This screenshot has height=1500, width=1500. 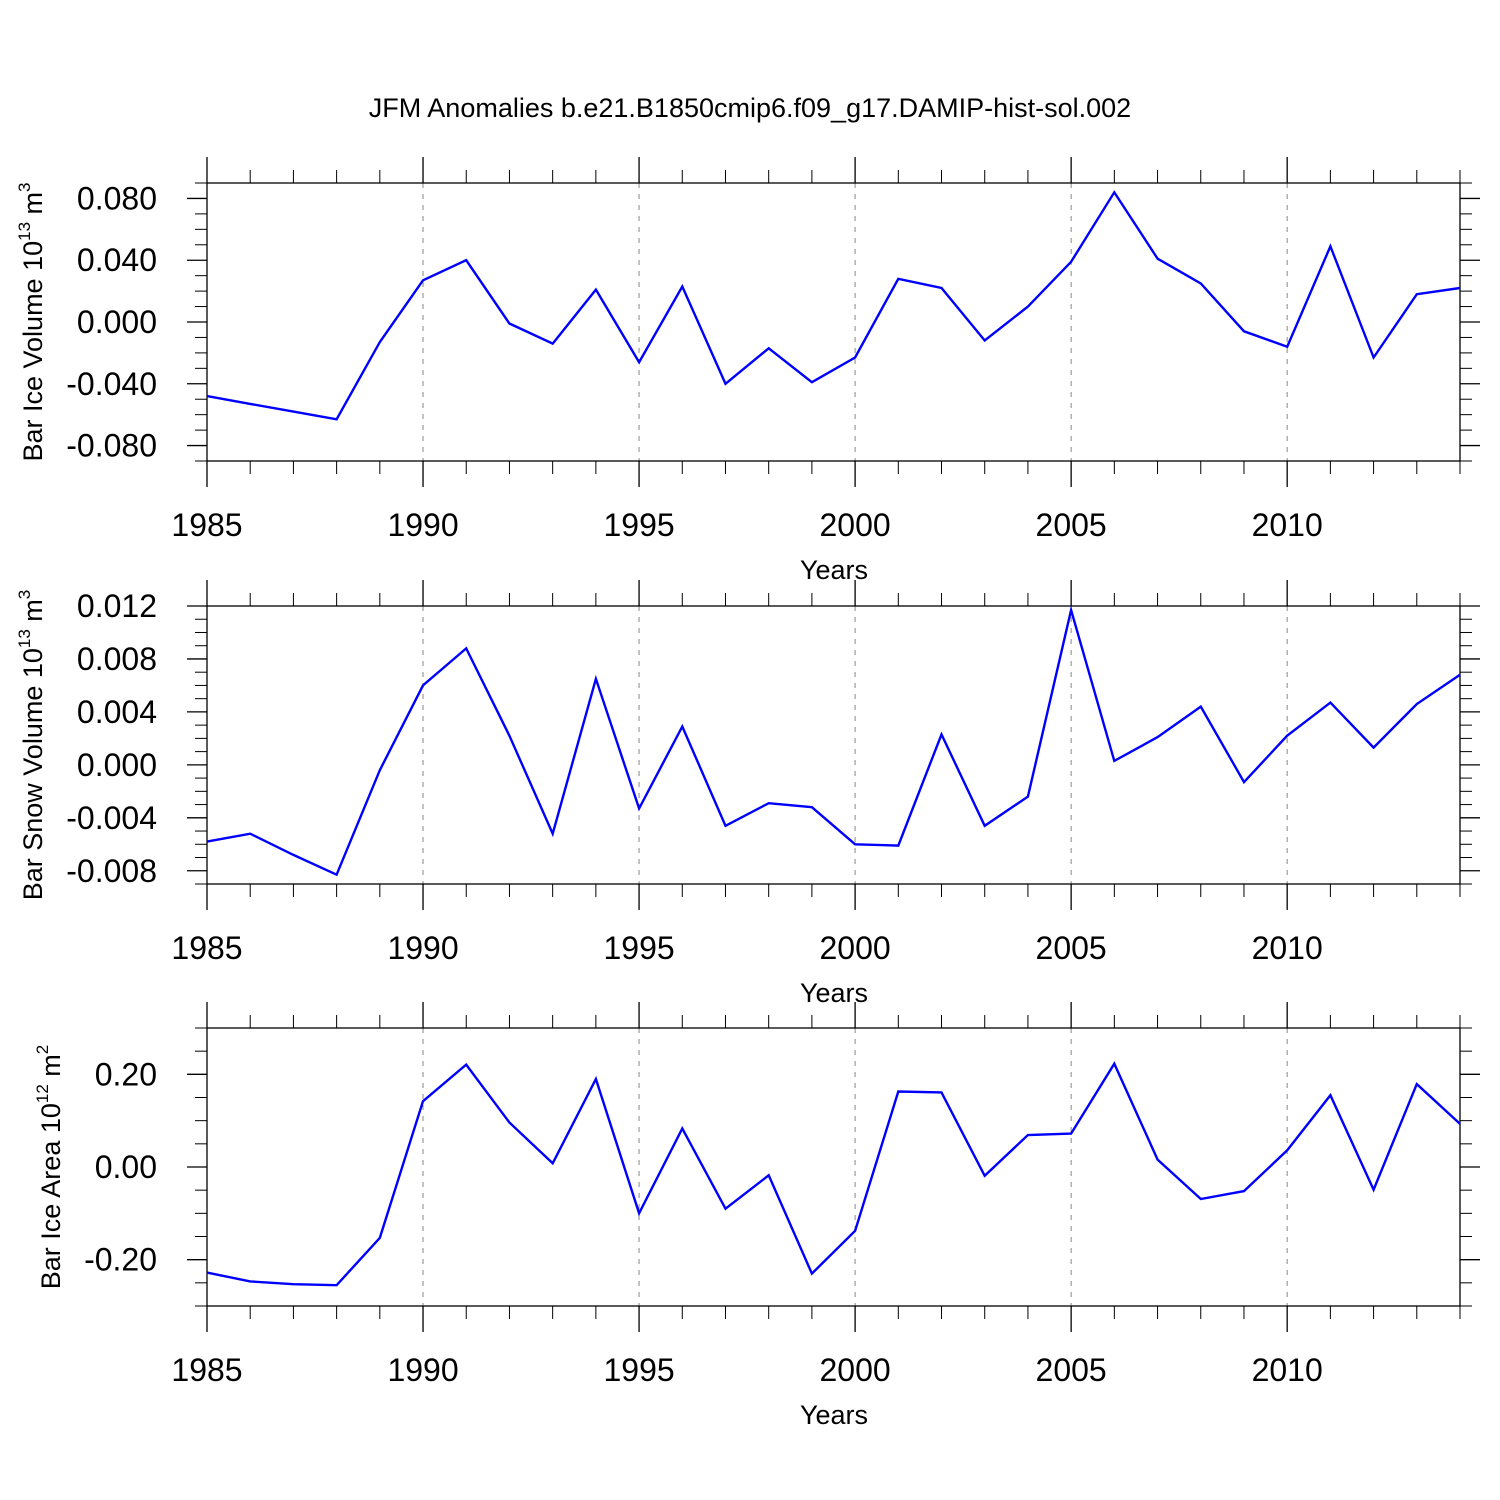 What do you see at coordinates (117, 659) in the screenshot?
I see `y-tick-label: 0.008` at bounding box center [117, 659].